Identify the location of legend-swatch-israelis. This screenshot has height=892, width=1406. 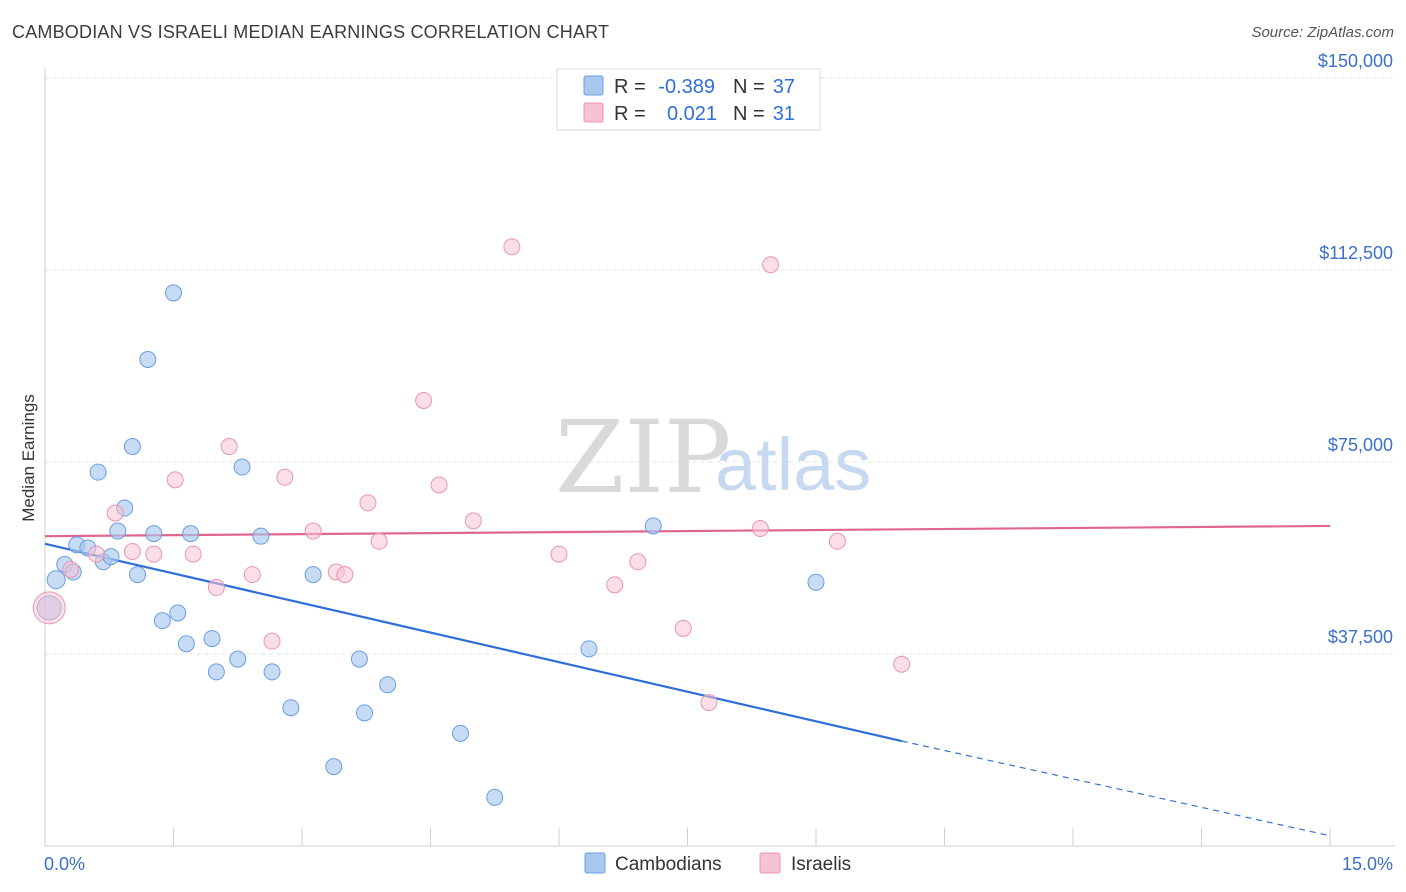
(593, 112).